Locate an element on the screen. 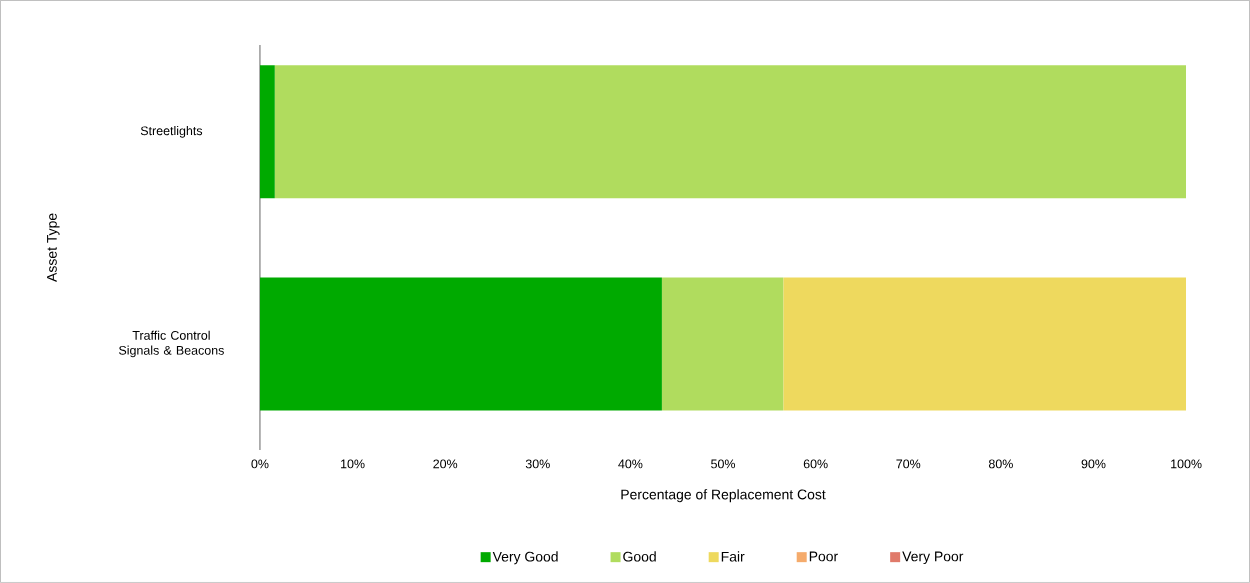  x-tick-label: 40% is located at coordinates (630, 464).